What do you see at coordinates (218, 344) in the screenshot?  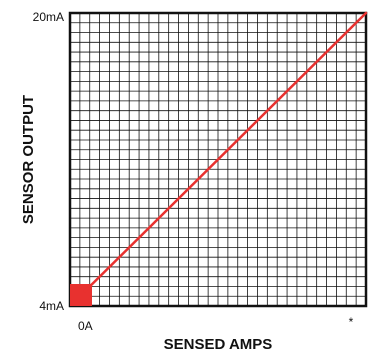 I see `x-axis-title: SENSED AMPS` at bounding box center [218, 344].